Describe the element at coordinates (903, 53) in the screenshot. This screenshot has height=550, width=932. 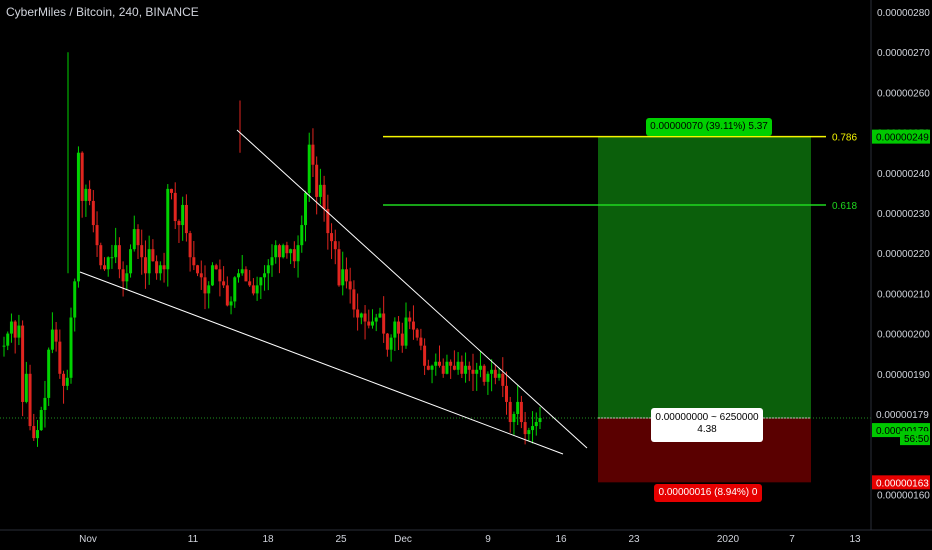
I see `y-tick-label: 0.00000270` at that location.